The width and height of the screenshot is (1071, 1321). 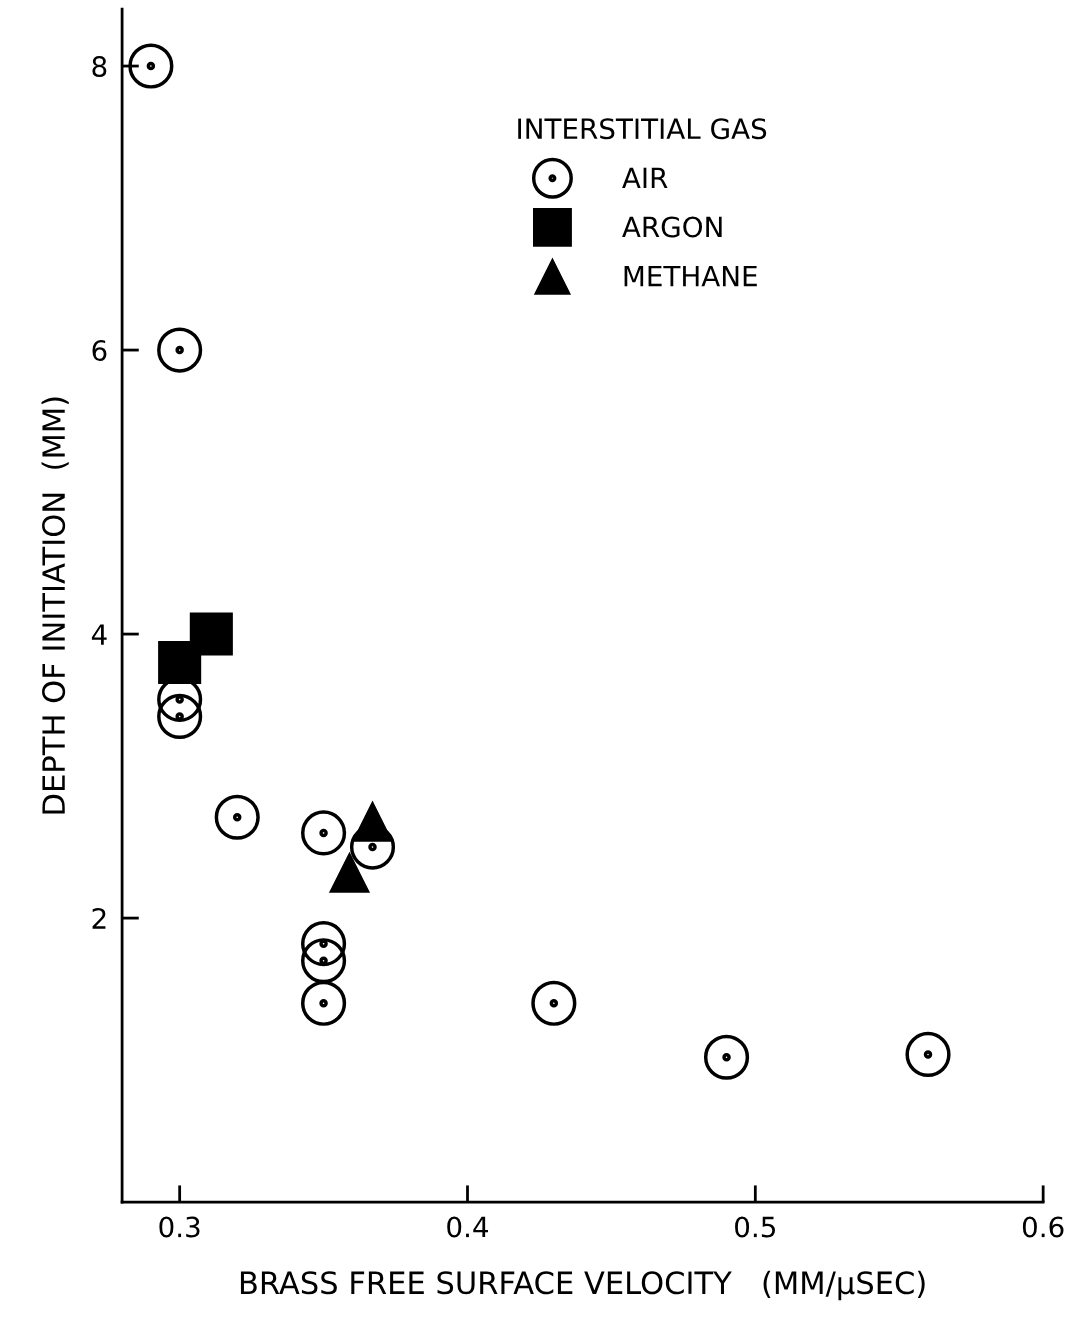 I want to click on y-tick-label: 2, so click(x=99, y=918).